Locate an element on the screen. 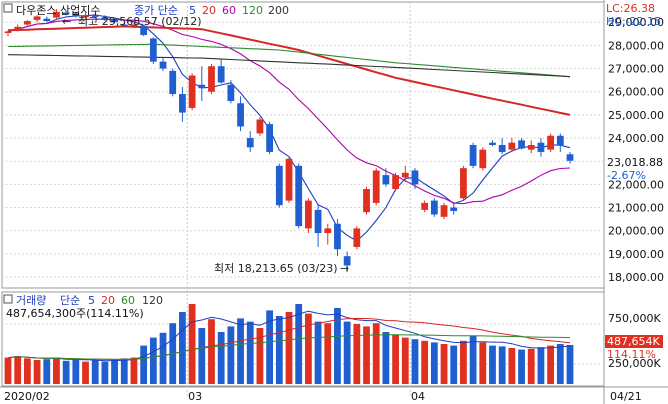 The height and width of the screenshot is (404, 668). ma-period-60: 60 is located at coordinates (229, 10).